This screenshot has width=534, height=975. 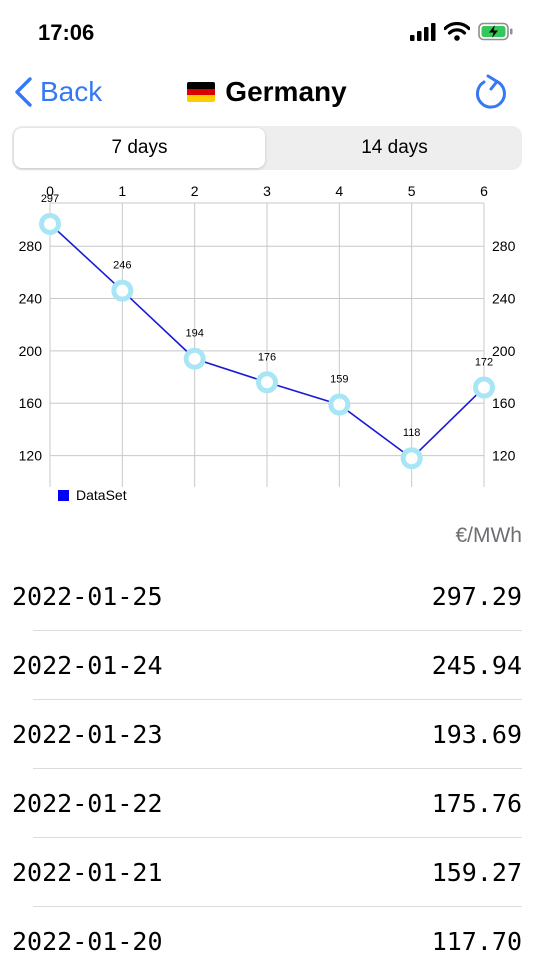 I want to click on x-tick-label: 3, so click(x=267, y=191).